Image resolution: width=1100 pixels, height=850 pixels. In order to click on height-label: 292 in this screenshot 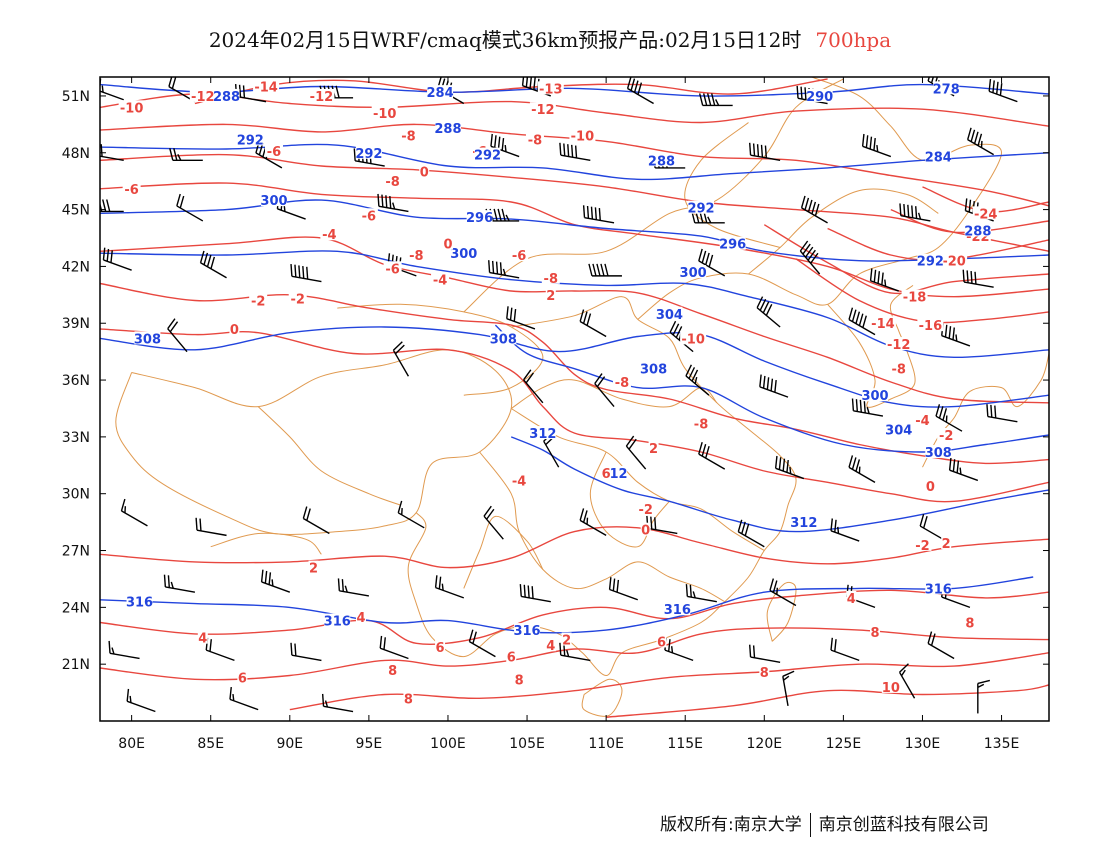, I will do `click(487, 156)`.